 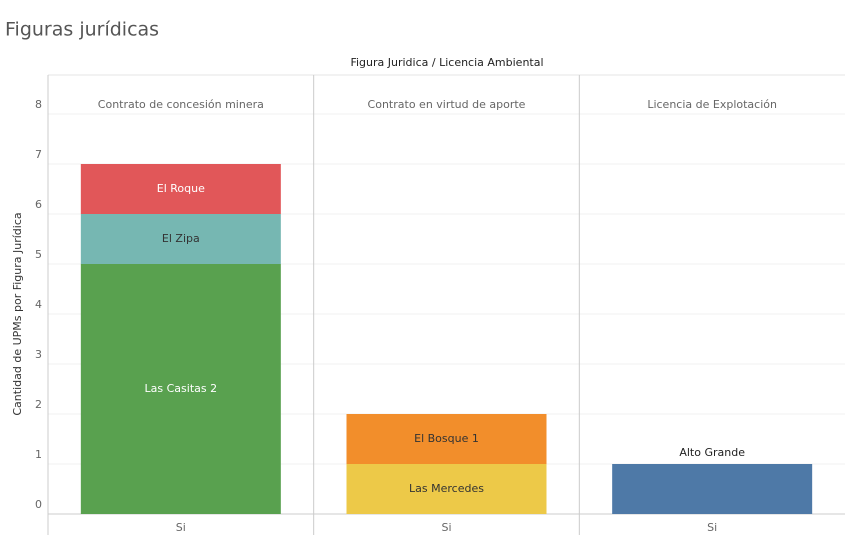 I want to click on facet-label: Contrato de concesión minera, so click(x=181, y=104).